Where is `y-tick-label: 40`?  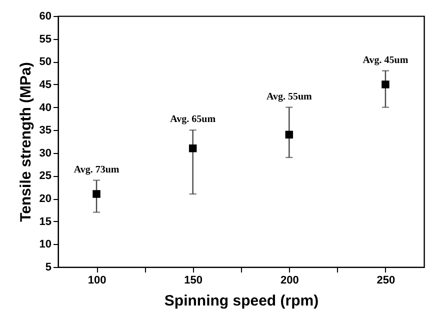
y-tick-label: 40 is located at coordinates (45, 108).